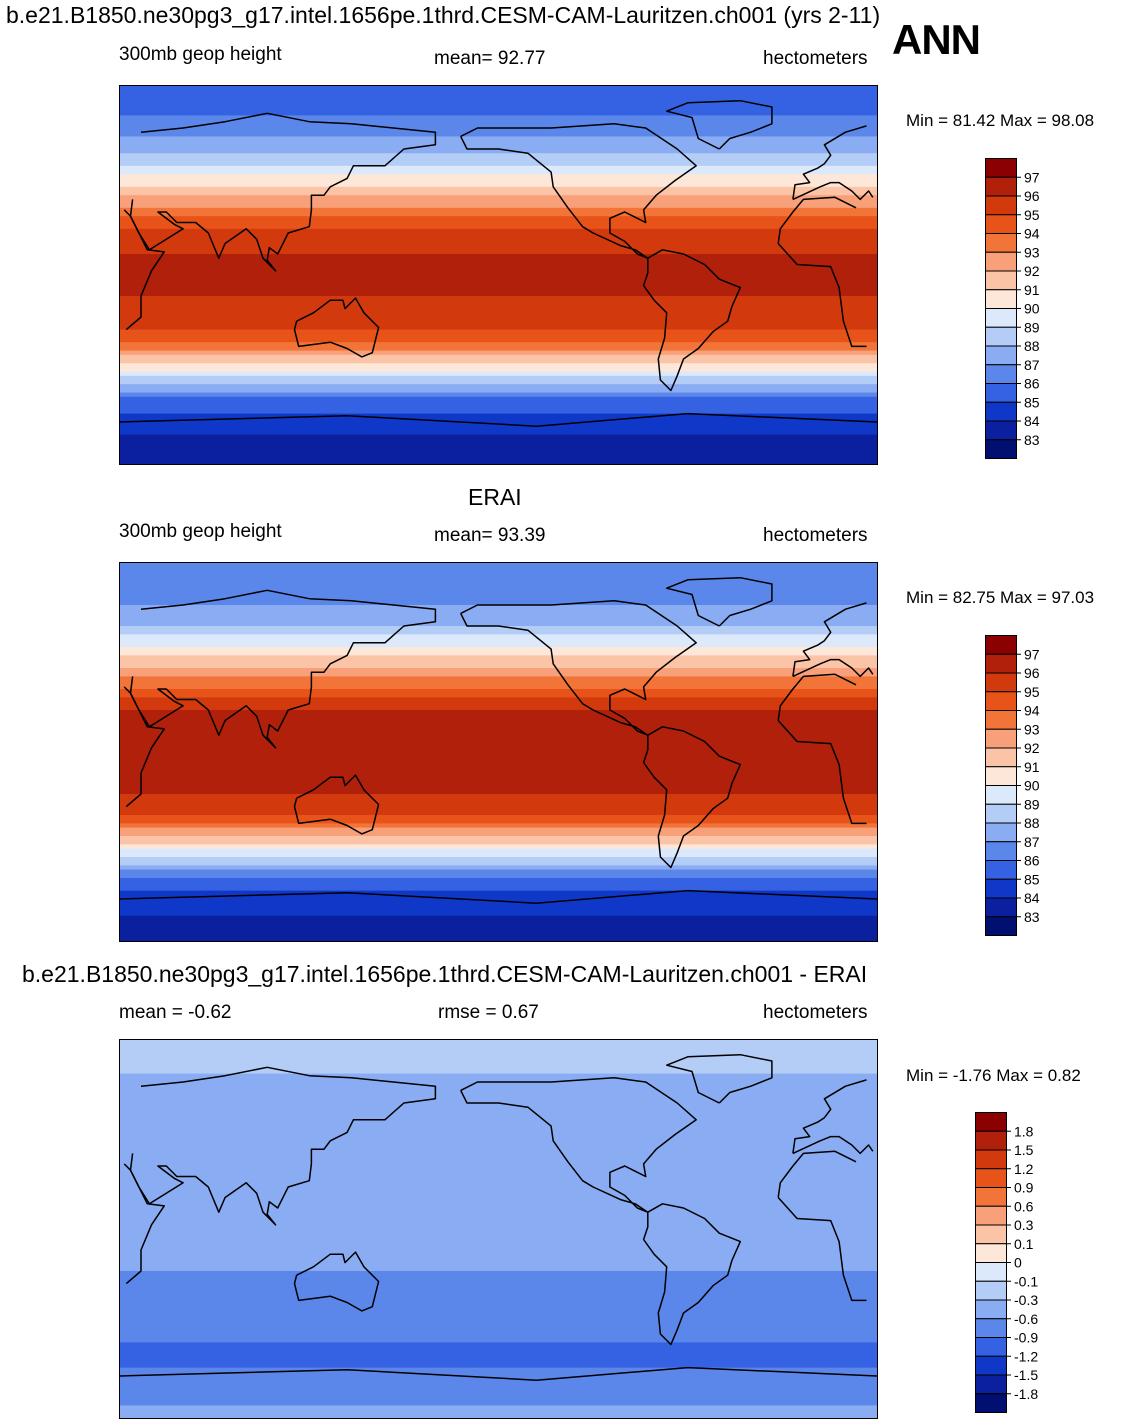 The height and width of the screenshot is (1425, 1128). What do you see at coordinates (993, 1075) in the screenshot?
I see `panel-diff-minmax: Min = -1.76 Max = 0.82` at bounding box center [993, 1075].